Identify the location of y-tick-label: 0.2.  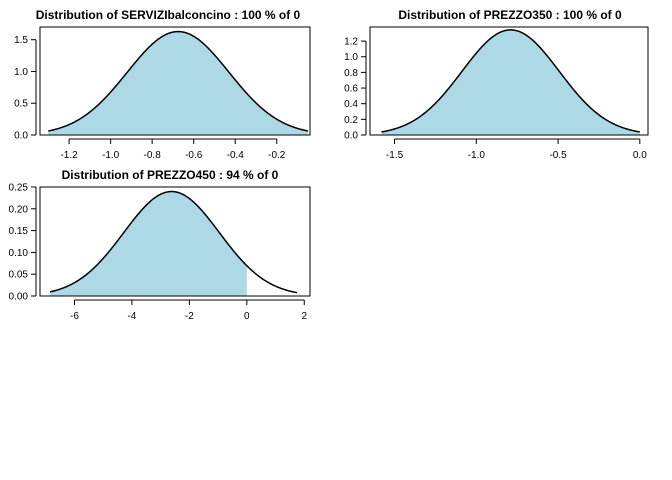
(351, 120).